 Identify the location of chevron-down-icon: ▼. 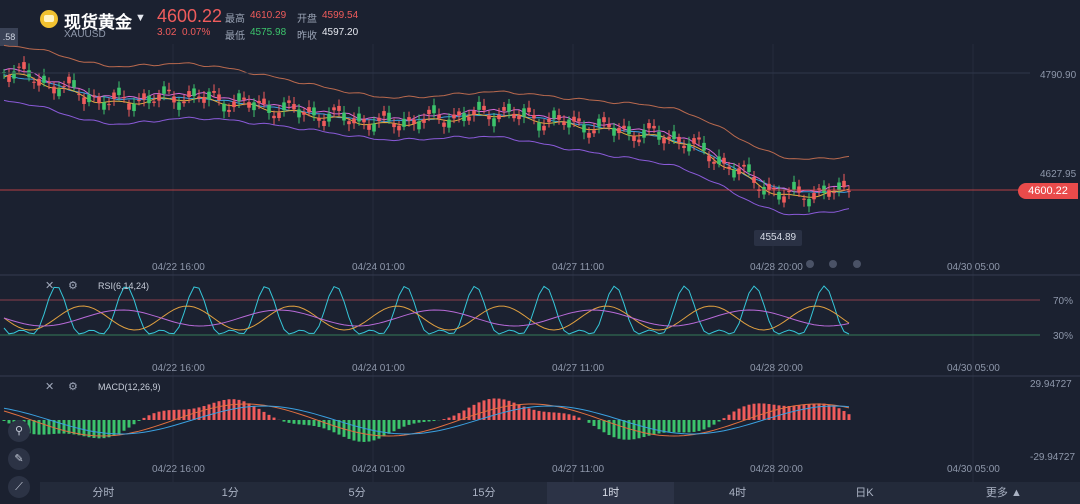
(140, 18).